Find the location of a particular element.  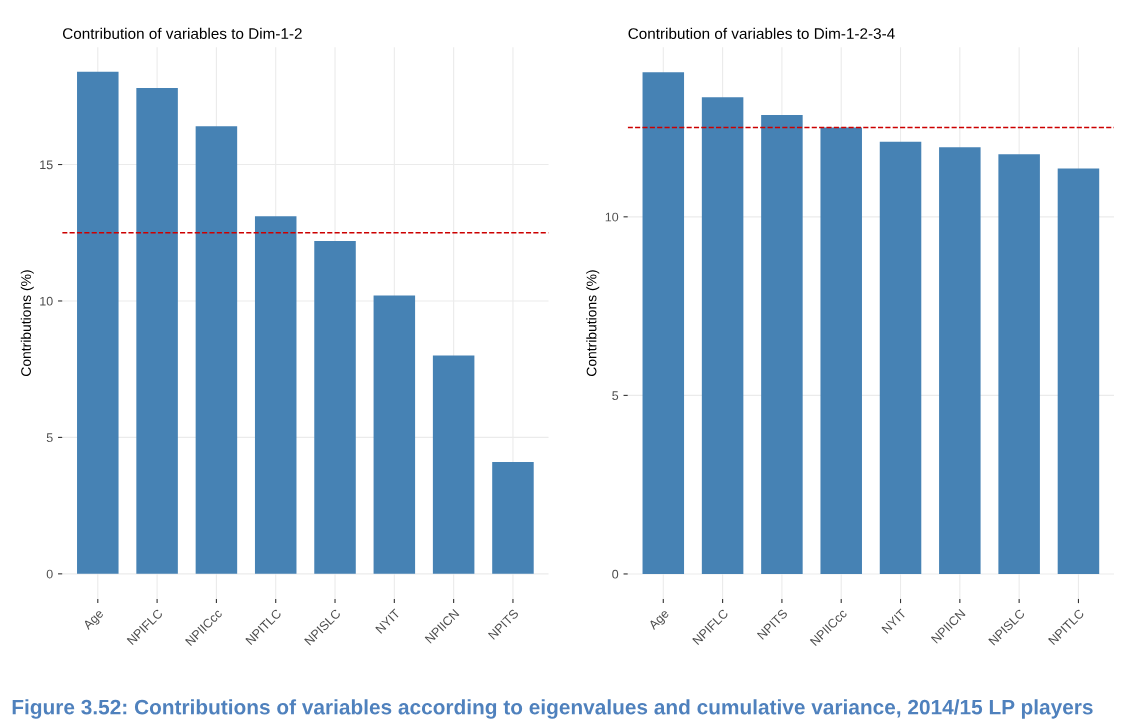

chart-title: Contribution of variables to Dim-1-2 is located at coordinates (182, 33).